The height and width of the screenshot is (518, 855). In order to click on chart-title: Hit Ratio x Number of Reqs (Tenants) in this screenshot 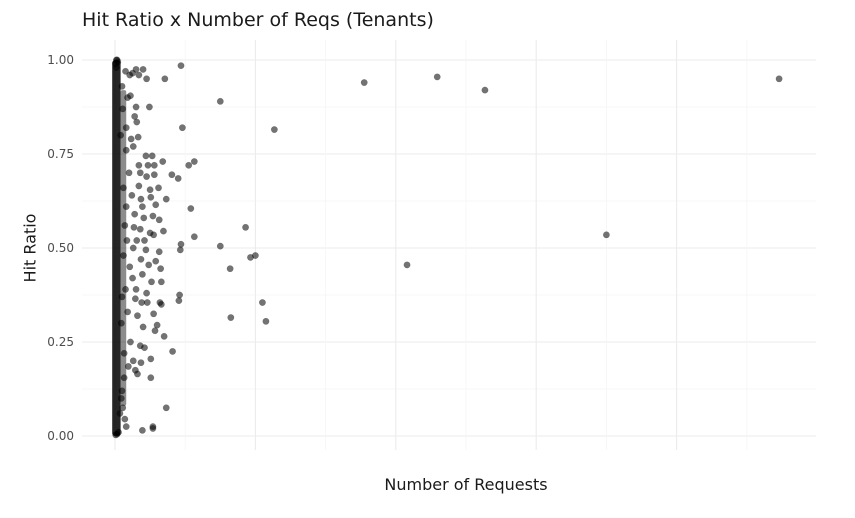, I will do `click(258, 20)`.